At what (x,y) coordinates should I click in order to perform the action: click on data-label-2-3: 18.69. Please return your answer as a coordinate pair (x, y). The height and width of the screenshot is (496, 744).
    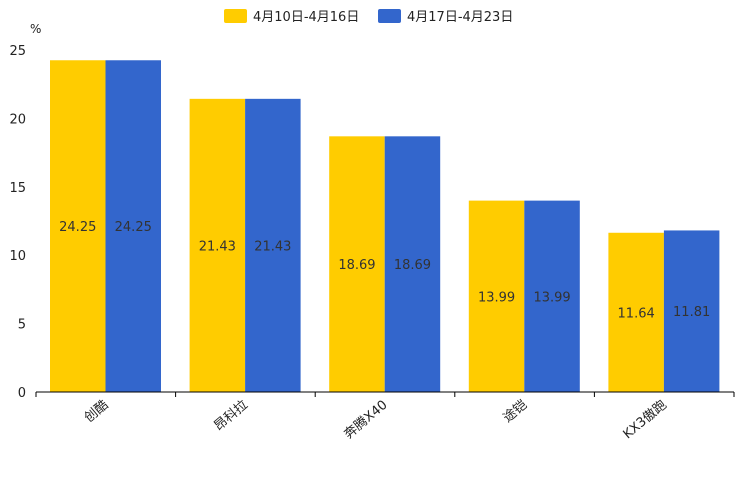
    Looking at the image, I should click on (412, 265).